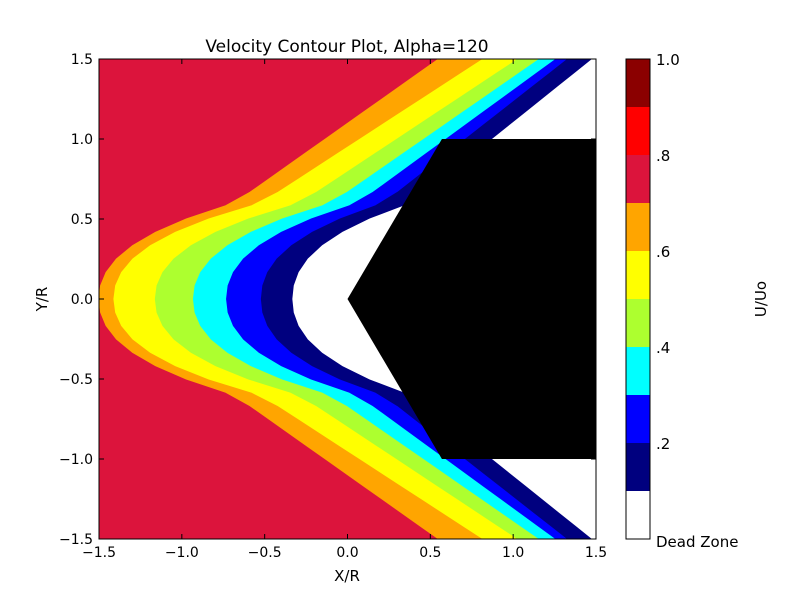 Image resolution: width=800 pixels, height=600 pixels. Describe the element at coordinates (663, 348) in the screenshot. I see `colorbar-tick-label: .4` at that location.